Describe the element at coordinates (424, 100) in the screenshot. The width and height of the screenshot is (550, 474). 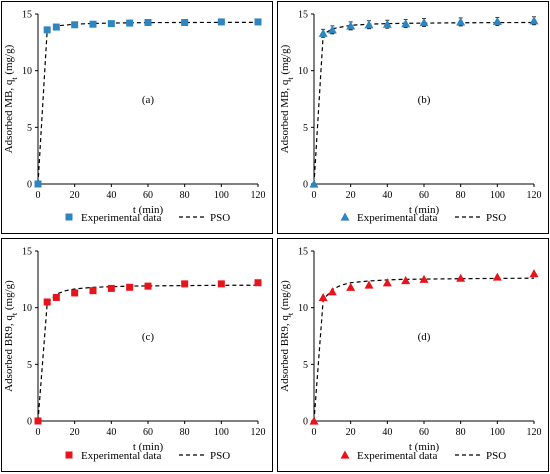
I see `panel-tag: (b)` at that location.